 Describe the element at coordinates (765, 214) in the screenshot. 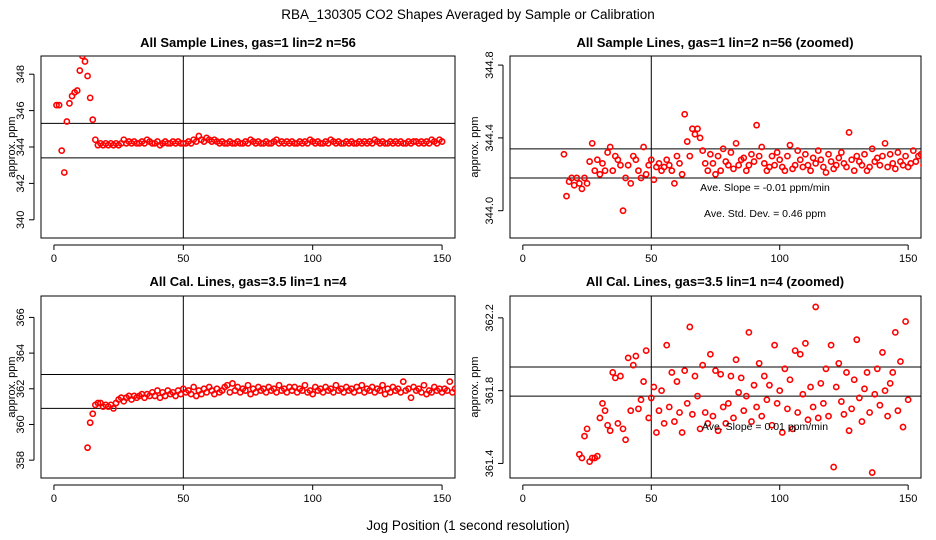

I see `std-dev-annotation: Ave. Std. Dev. = 0.46 ppm` at that location.